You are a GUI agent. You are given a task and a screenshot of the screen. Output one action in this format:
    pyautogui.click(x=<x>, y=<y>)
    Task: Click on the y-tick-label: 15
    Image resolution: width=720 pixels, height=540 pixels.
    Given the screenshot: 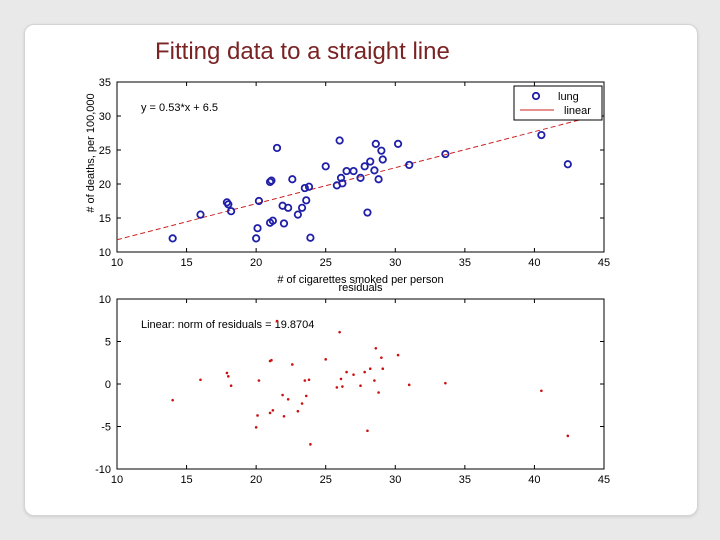 What is the action you would take?
    pyautogui.click(x=105, y=219)
    